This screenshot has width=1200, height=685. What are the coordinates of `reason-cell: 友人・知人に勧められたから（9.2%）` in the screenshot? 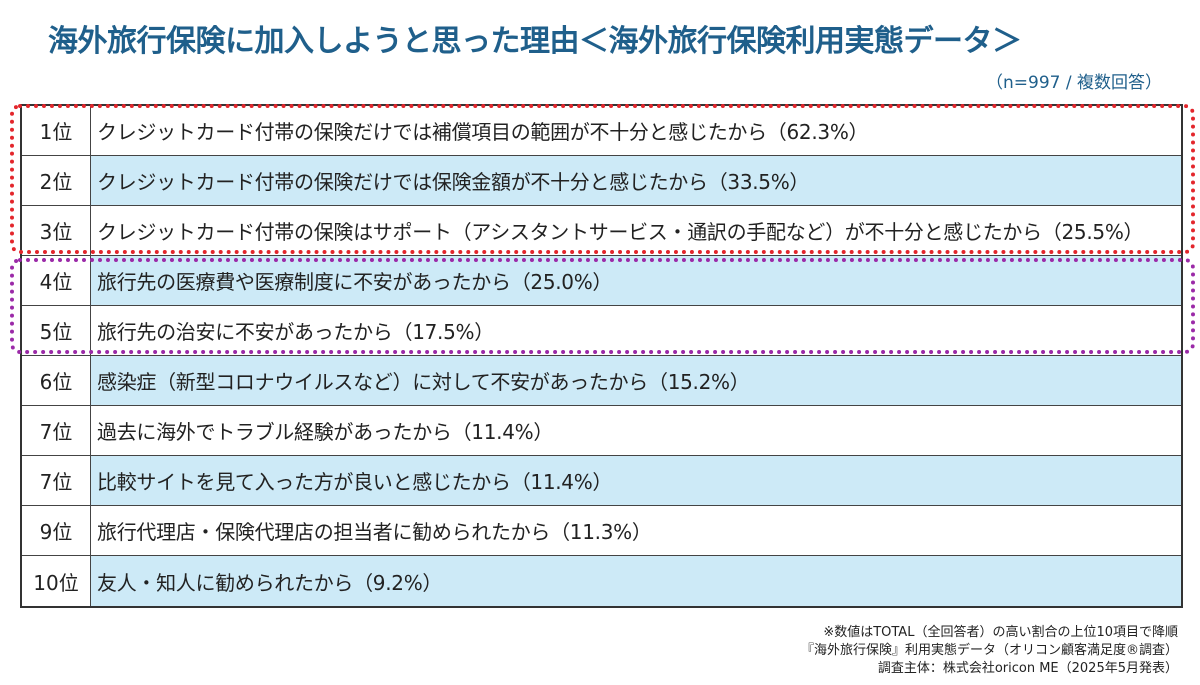 It's located at (270, 582).